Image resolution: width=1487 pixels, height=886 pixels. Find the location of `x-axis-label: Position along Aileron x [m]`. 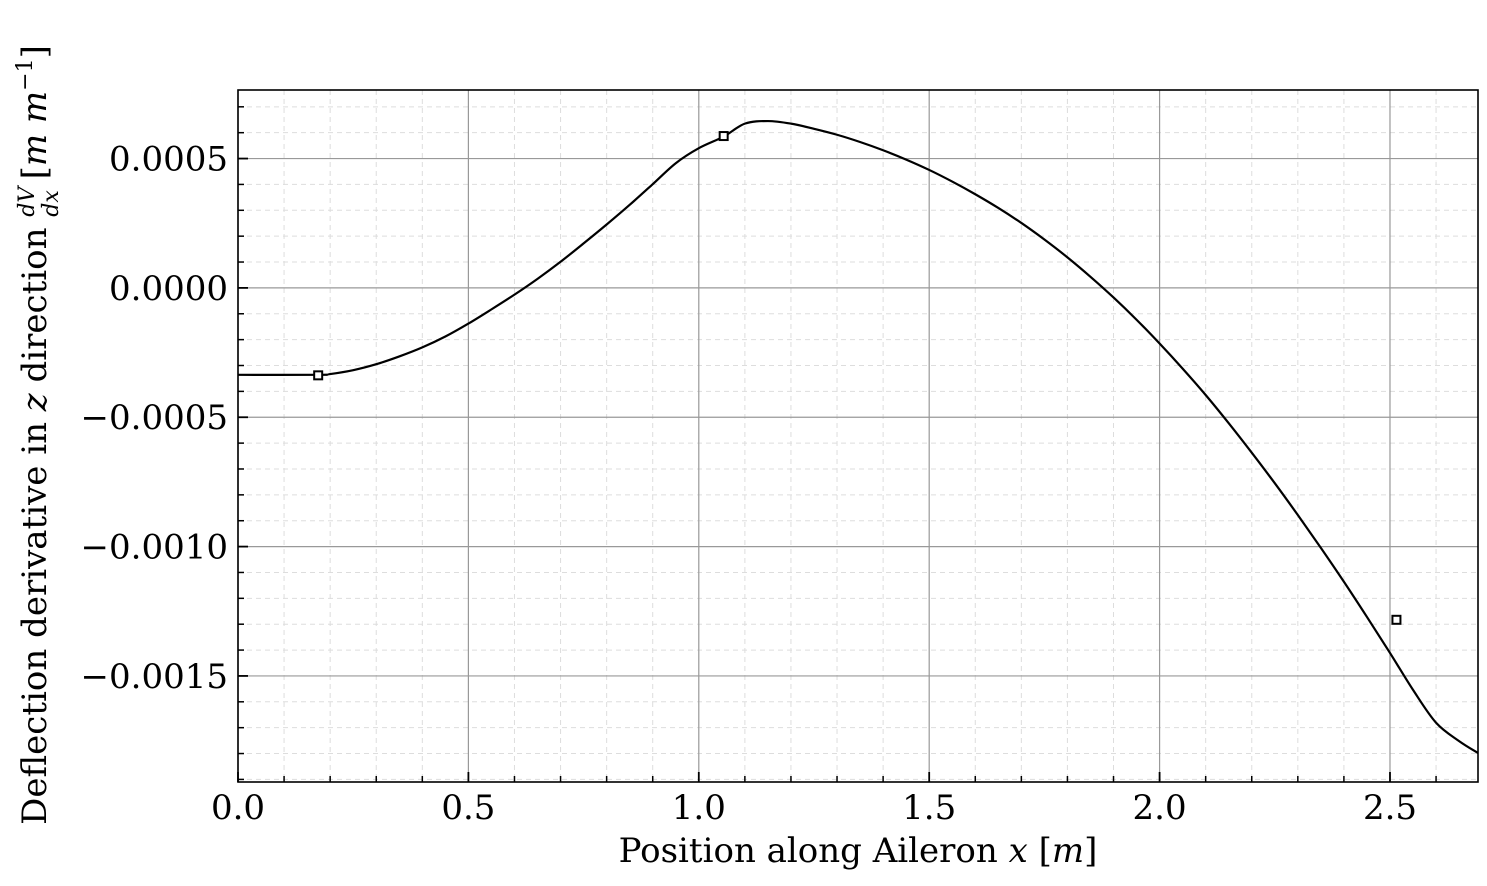

x-axis-label: Position along Aileron x [m] is located at coordinates (858, 851).